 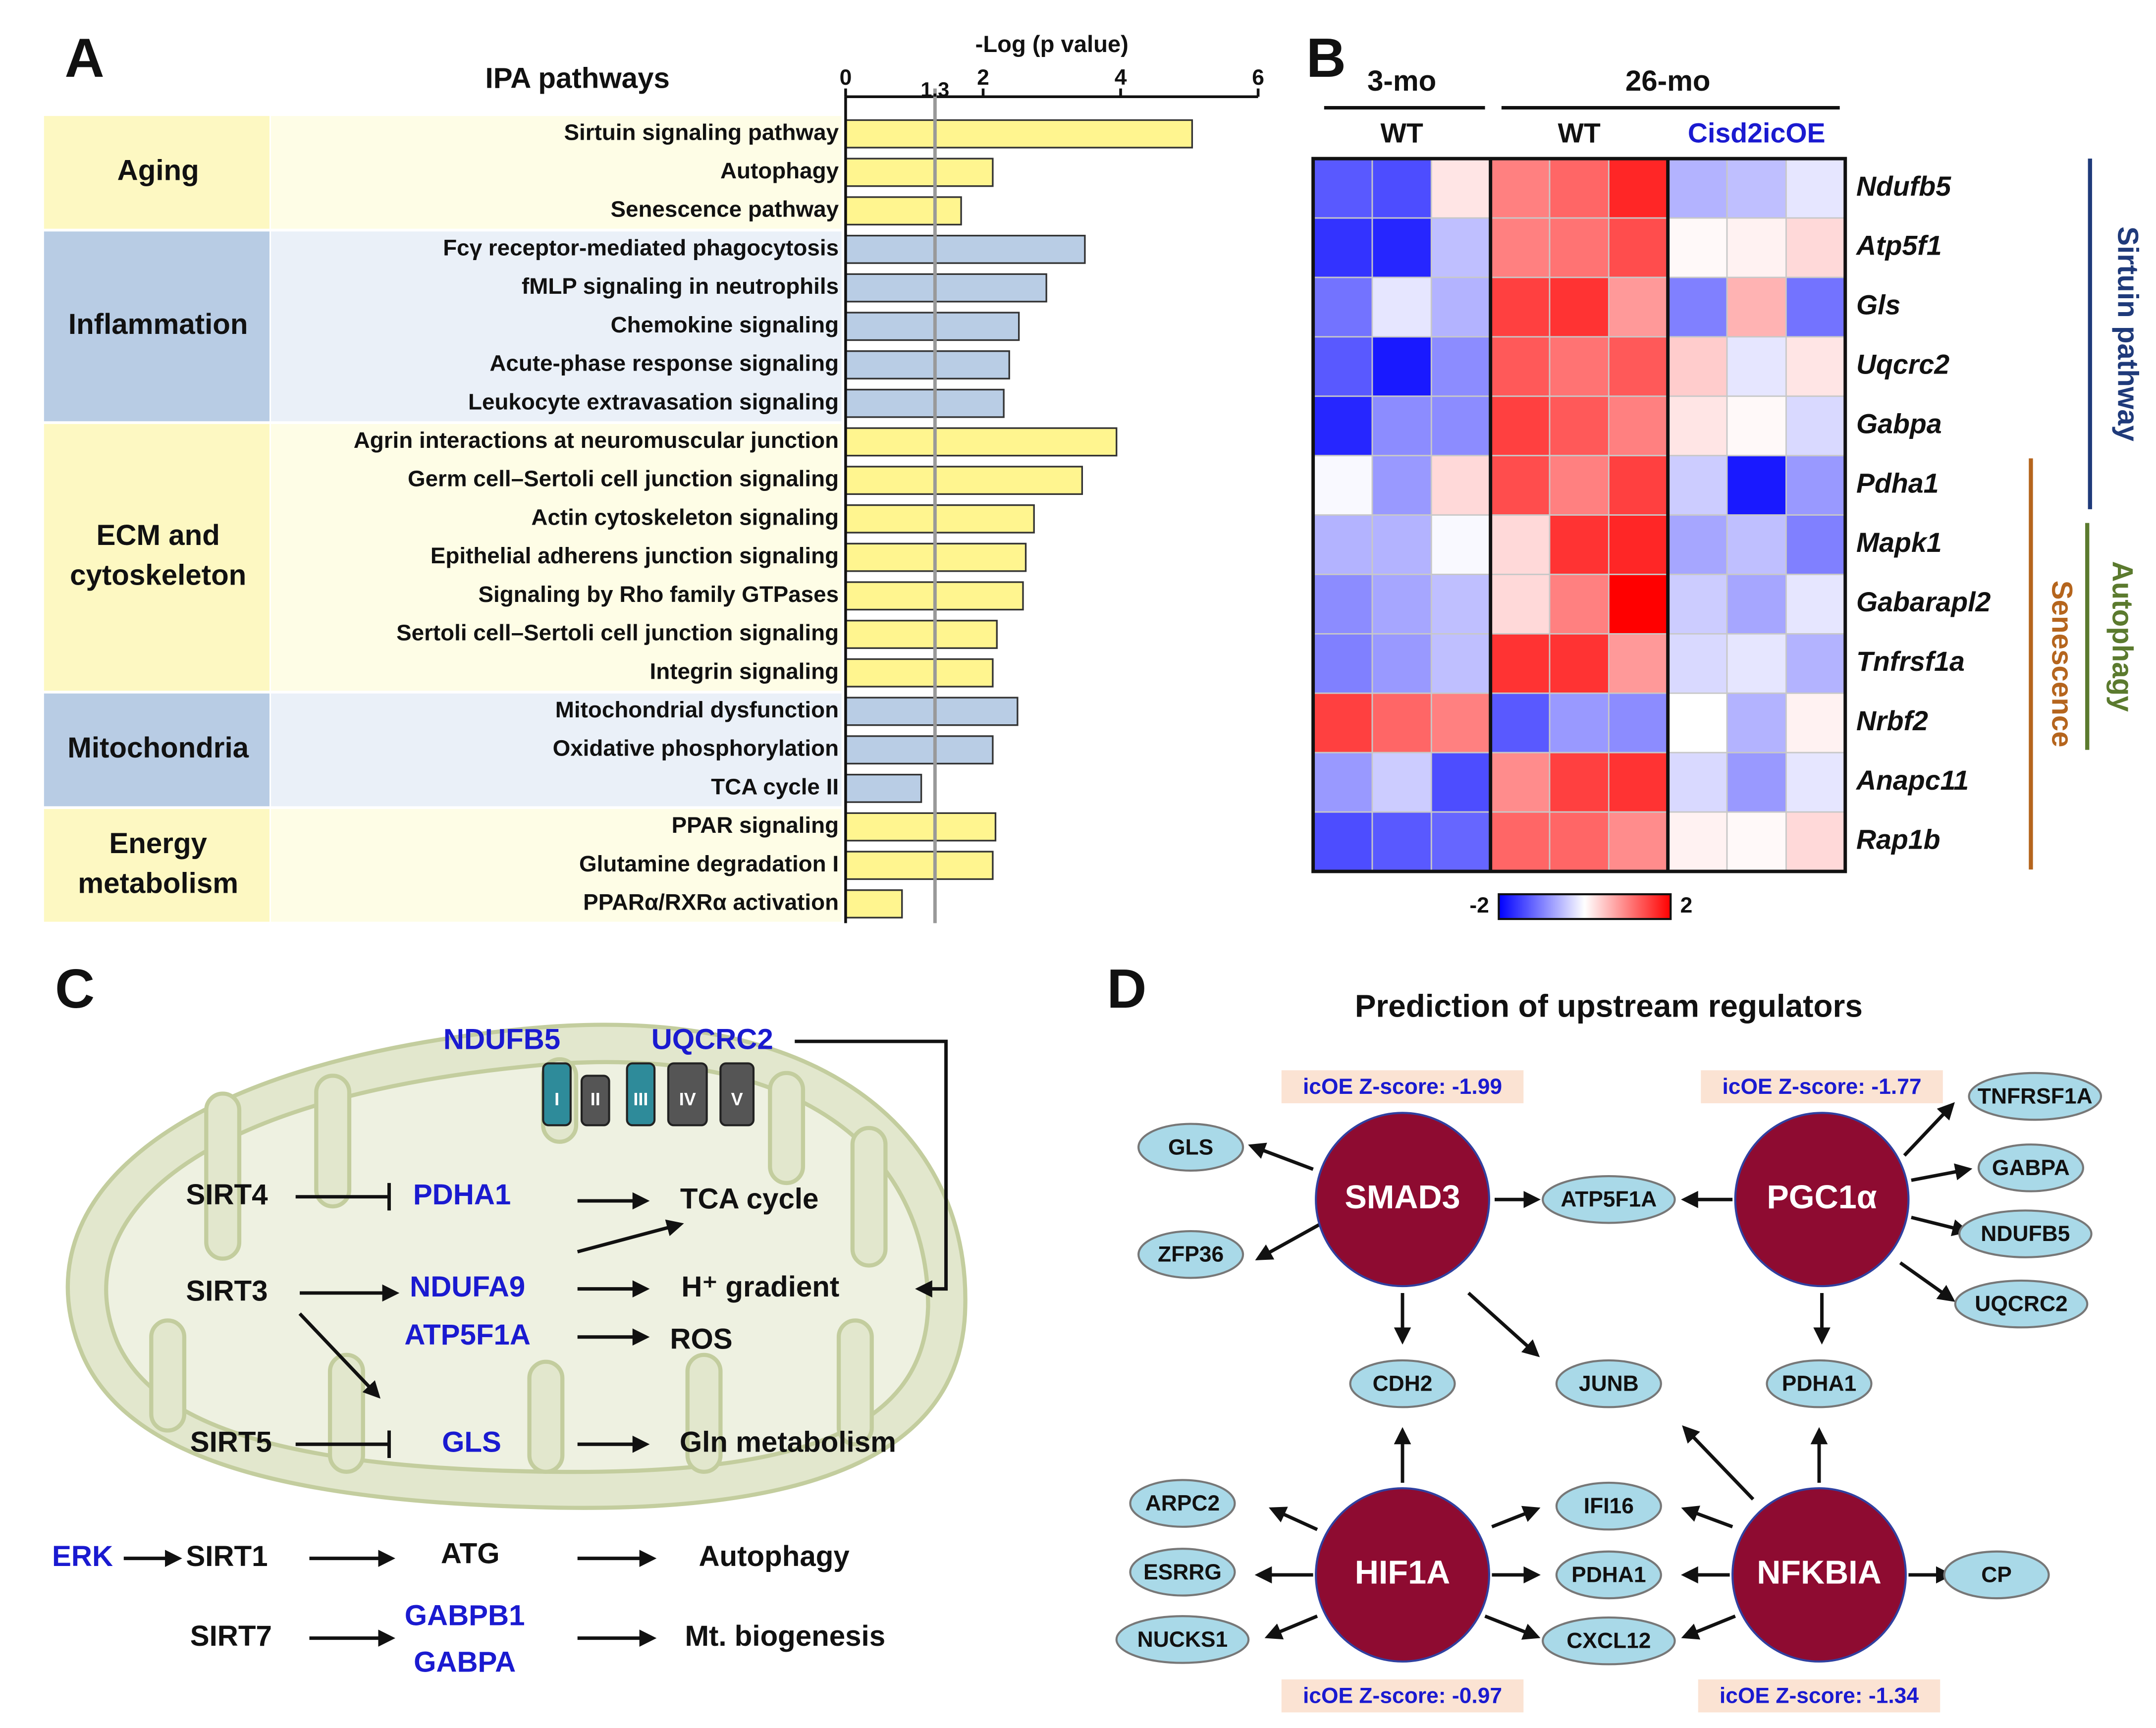 I want to click on x-tick-label: 2, so click(x=983, y=77).